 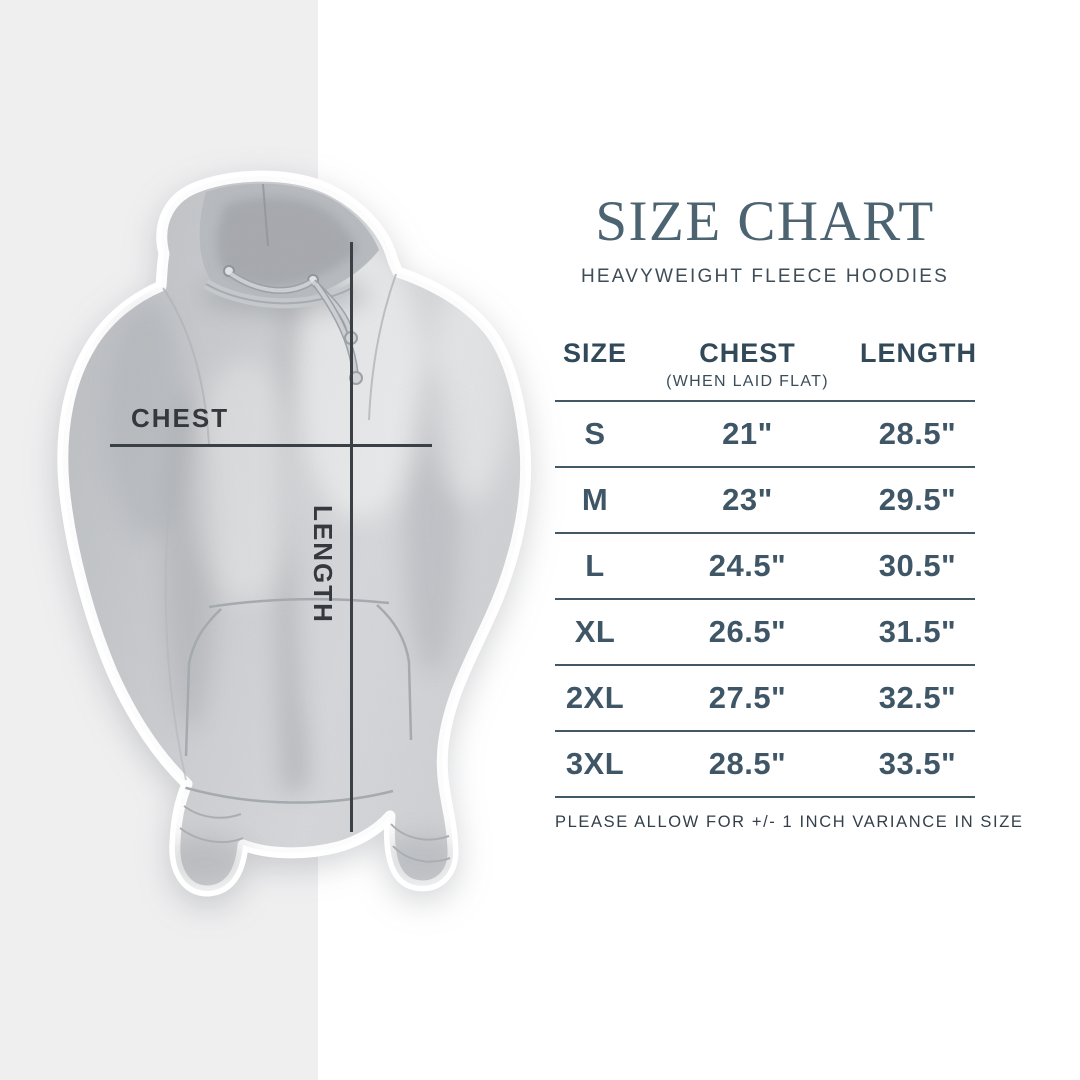 I want to click on chest-measure-line, so click(x=271, y=445).